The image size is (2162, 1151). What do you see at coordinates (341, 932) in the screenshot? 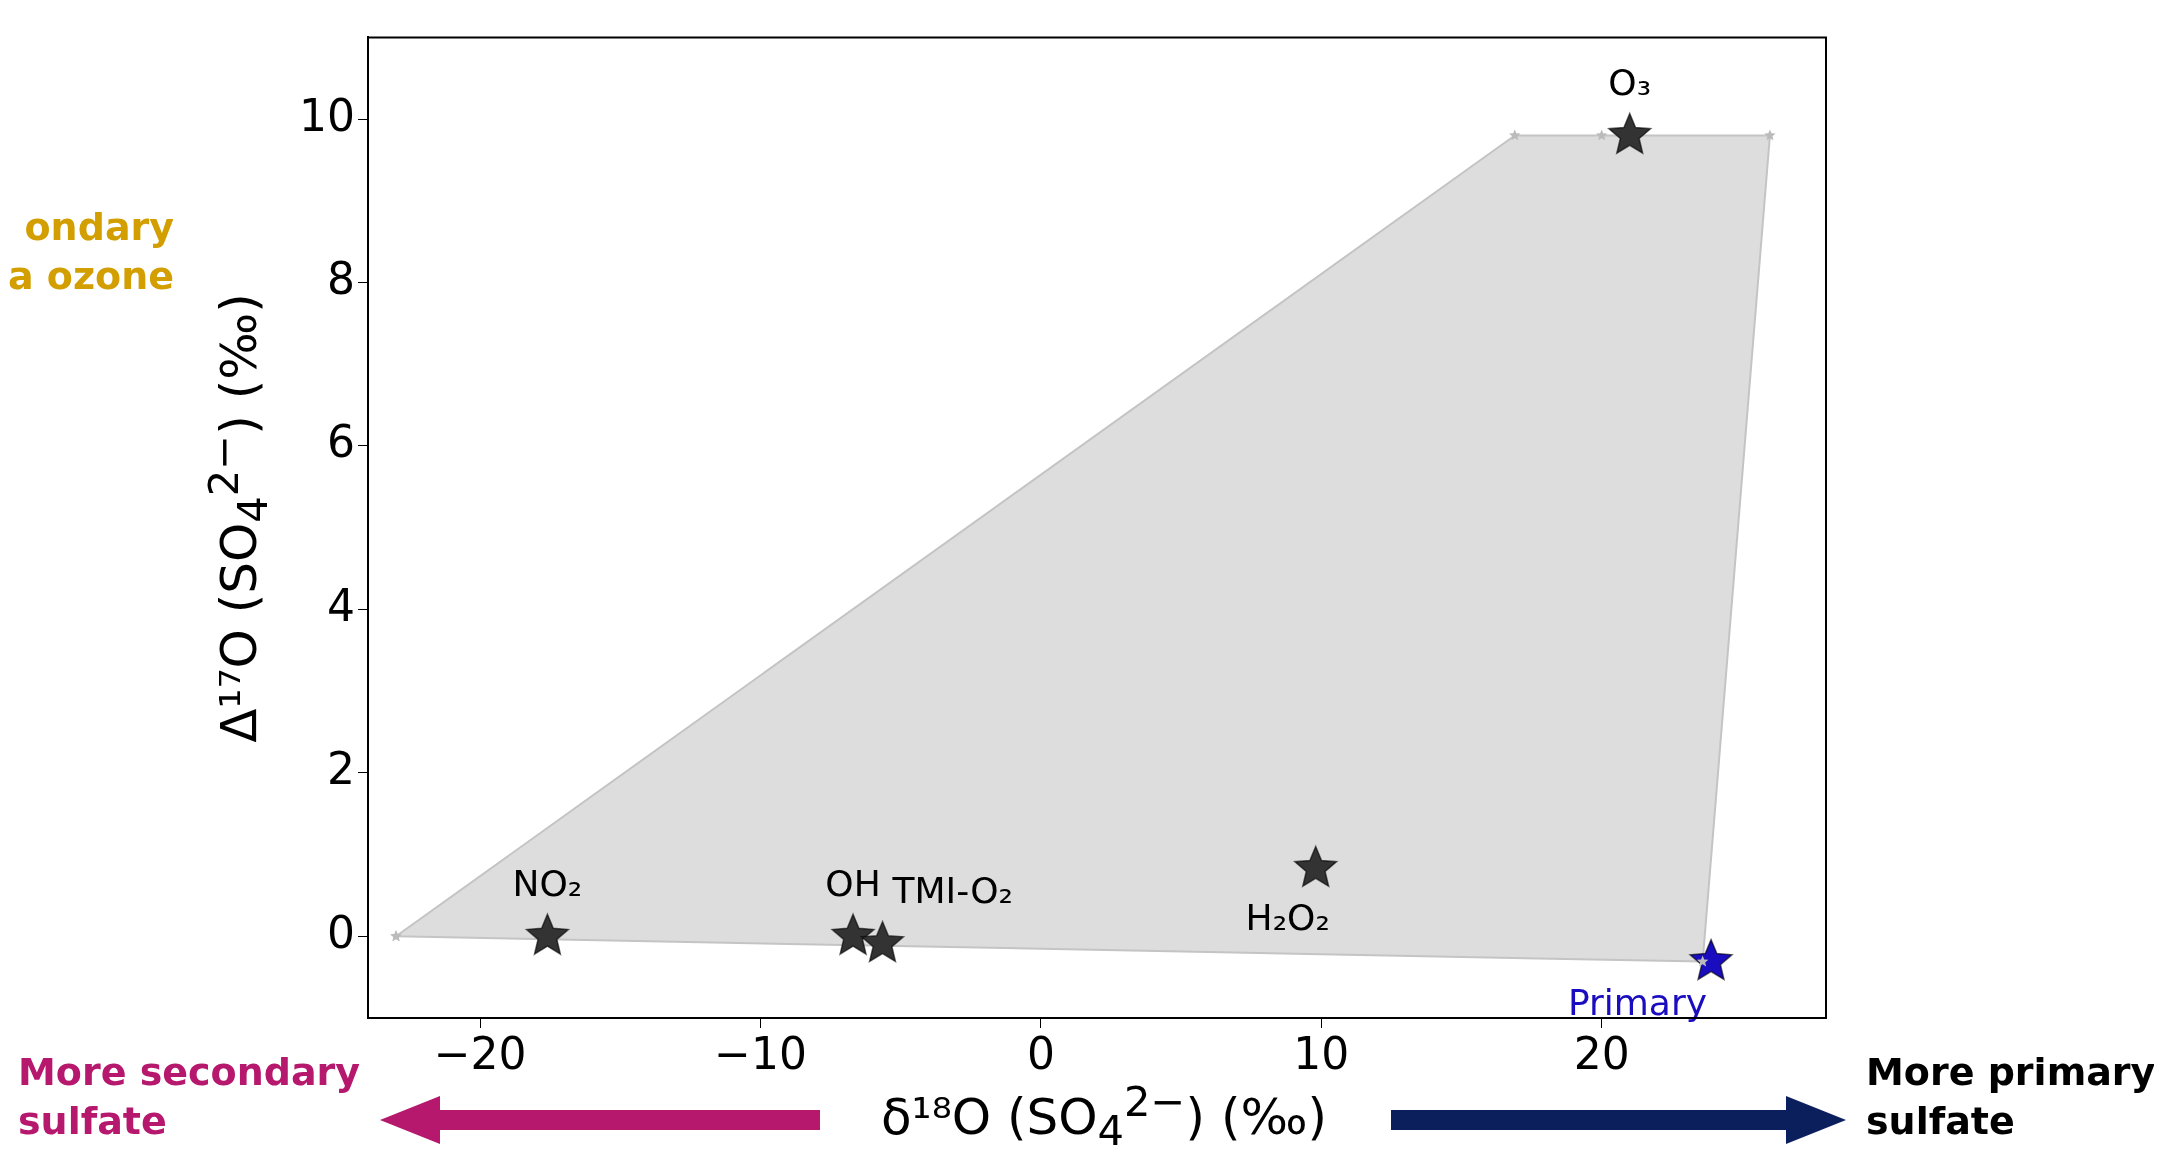
I see `y-tick-label: 0` at bounding box center [341, 932].